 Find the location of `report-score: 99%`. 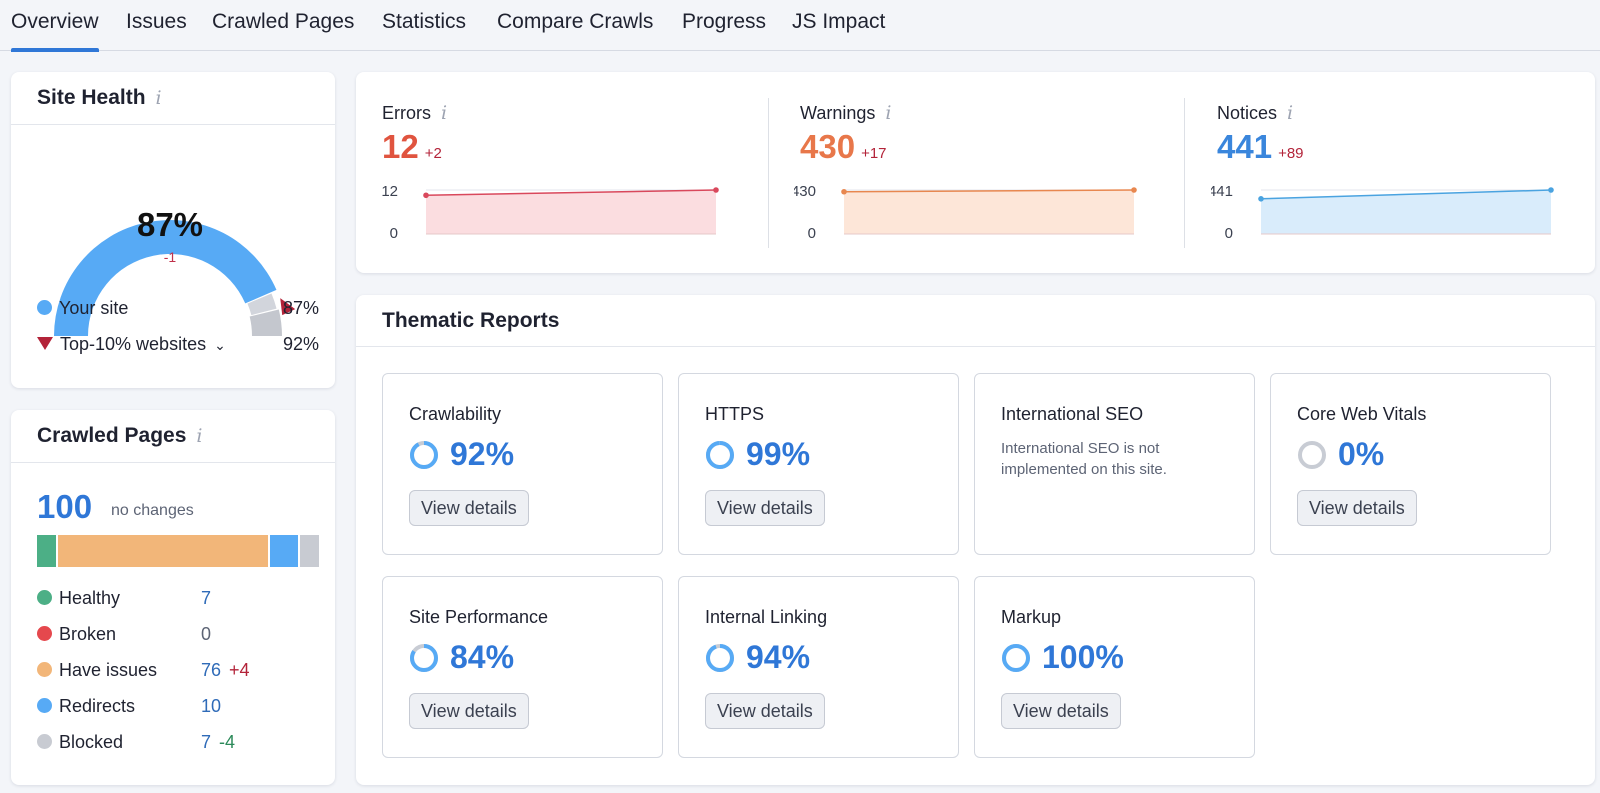

report-score: 99% is located at coordinates (757, 454).